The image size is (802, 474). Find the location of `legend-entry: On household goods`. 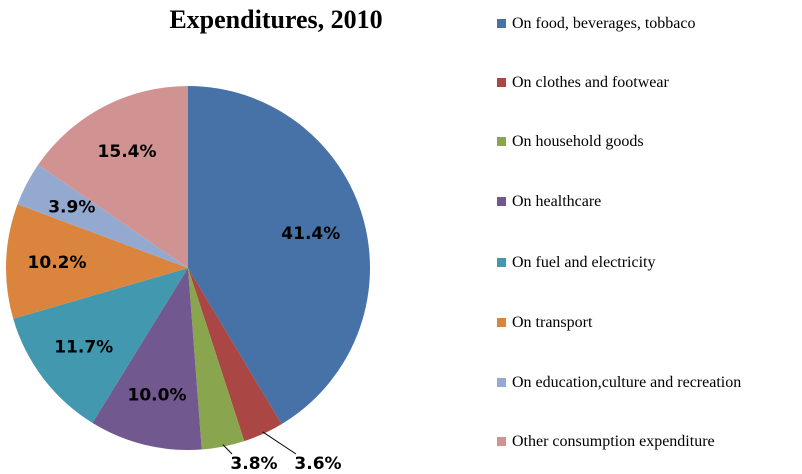

legend-entry: On household goods is located at coordinates (639, 141).